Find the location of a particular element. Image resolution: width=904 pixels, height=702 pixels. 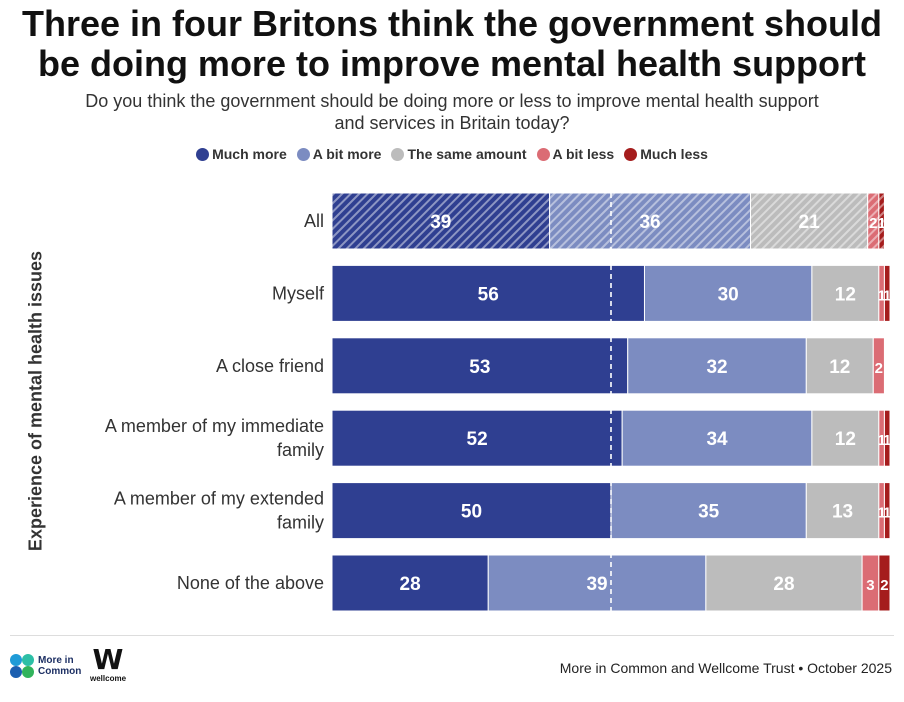

legend-item-a-bit-more: A bit more is located at coordinates (339, 154).